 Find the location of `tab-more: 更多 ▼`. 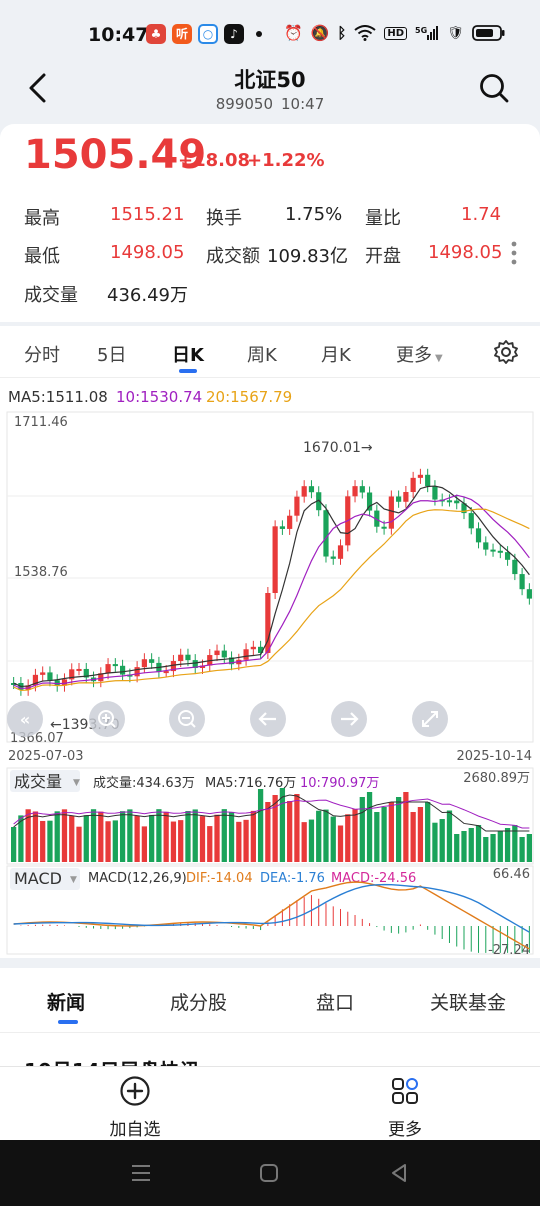

tab-more: 更多 ▼ is located at coordinates (419, 354).